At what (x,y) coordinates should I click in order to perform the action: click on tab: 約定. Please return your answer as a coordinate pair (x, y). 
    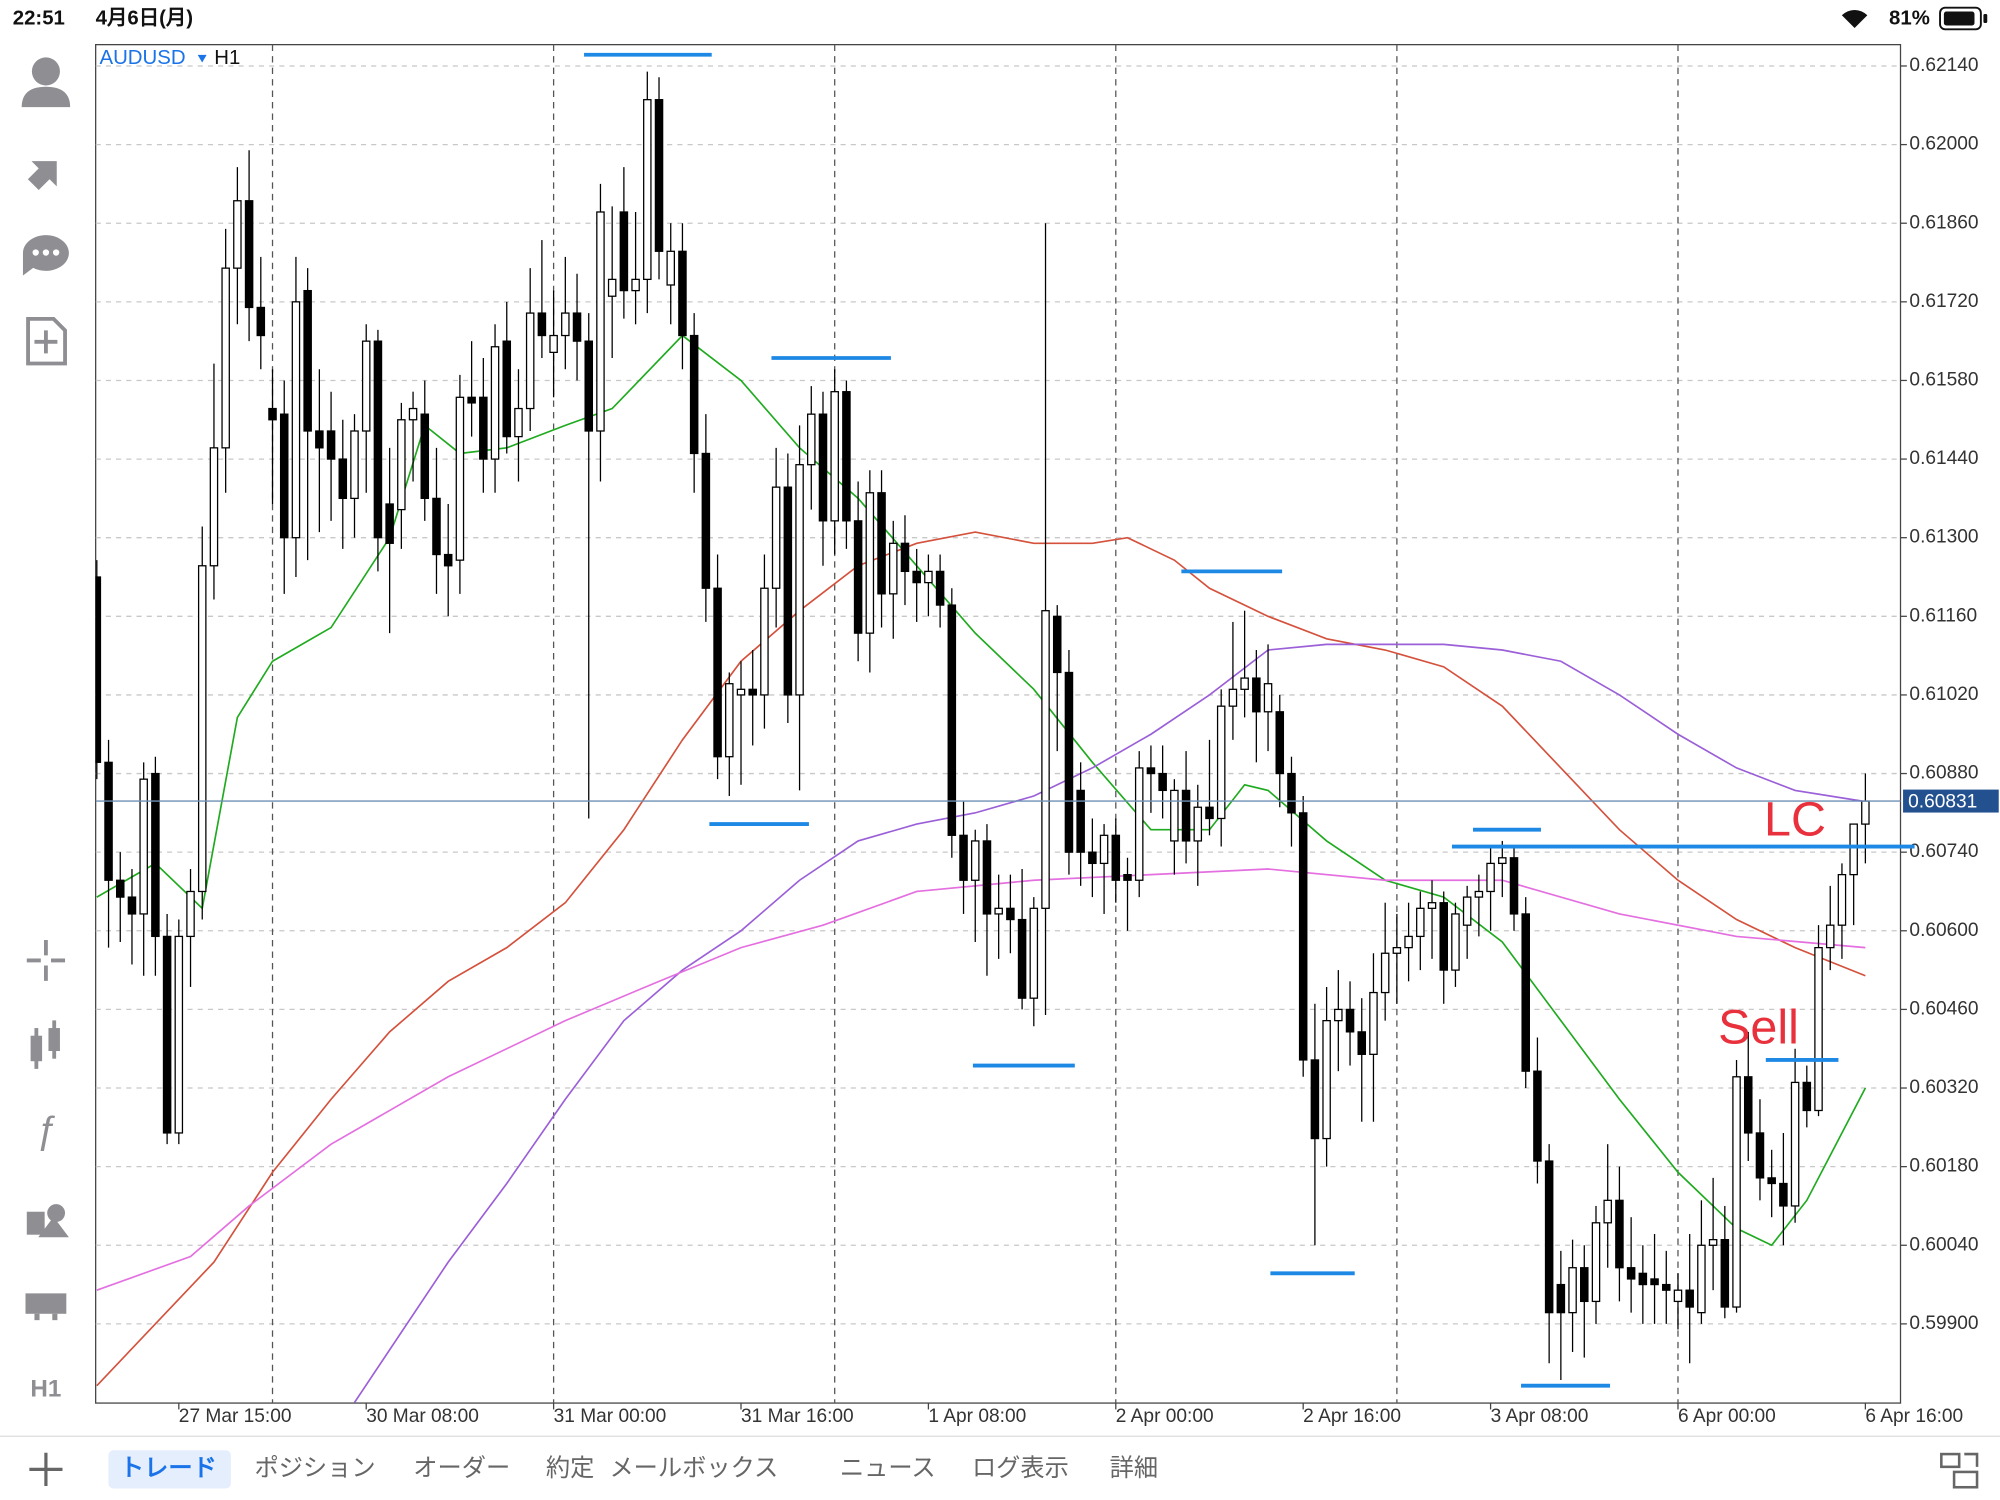
    Looking at the image, I should click on (570, 1468).